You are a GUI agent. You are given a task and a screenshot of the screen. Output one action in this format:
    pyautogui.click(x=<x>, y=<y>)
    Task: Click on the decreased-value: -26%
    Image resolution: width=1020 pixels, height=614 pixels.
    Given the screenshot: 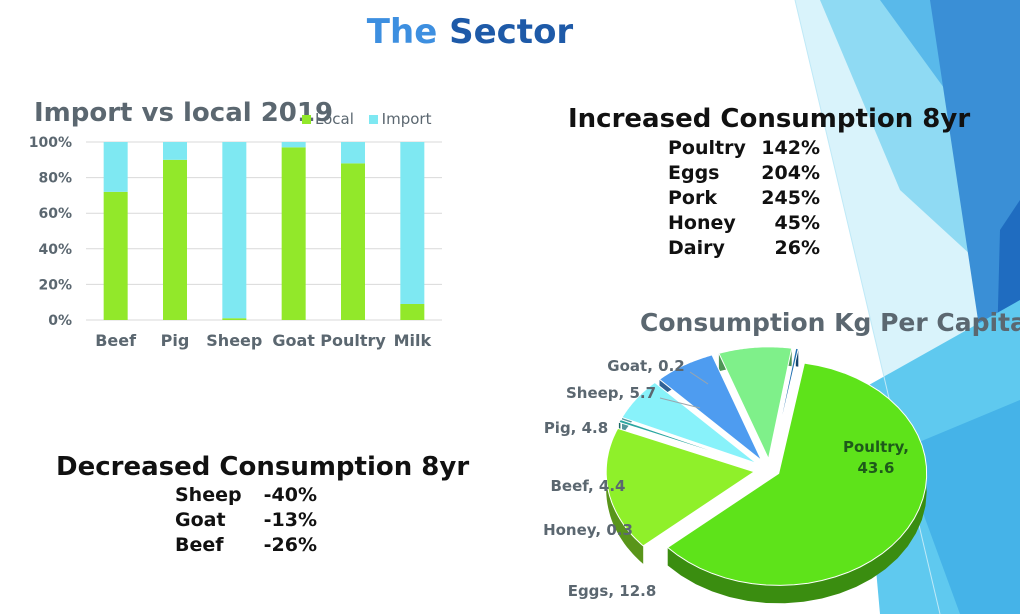 What is the action you would take?
    pyautogui.click(x=290, y=544)
    